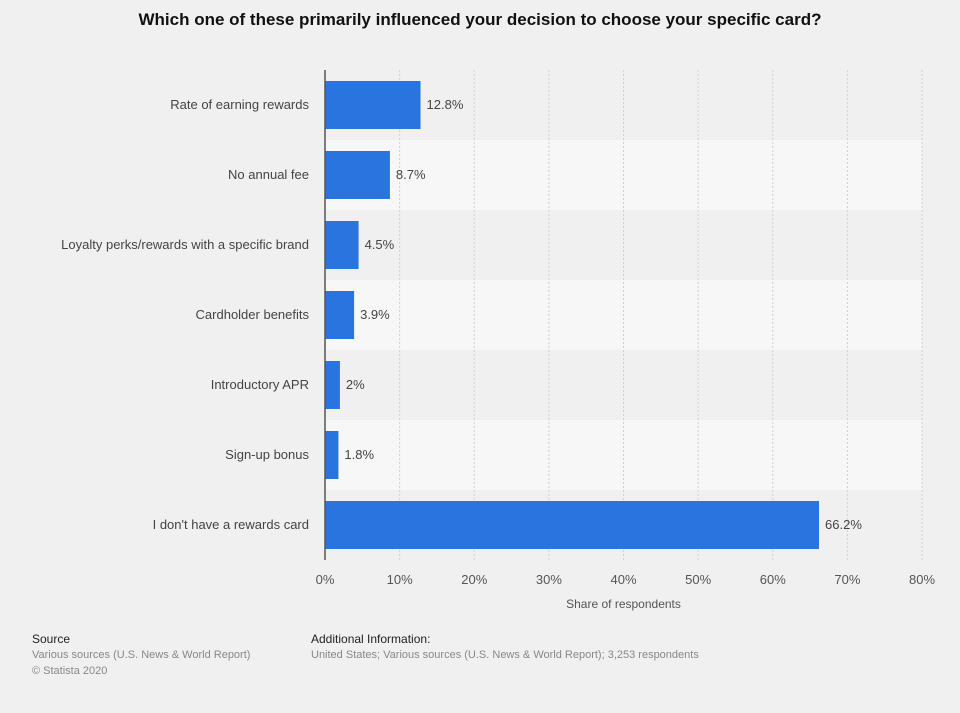 This screenshot has height=713, width=960. Describe the element at coordinates (623, 579) in the screenshot. I see `x-tick-label: 40%` at that location.